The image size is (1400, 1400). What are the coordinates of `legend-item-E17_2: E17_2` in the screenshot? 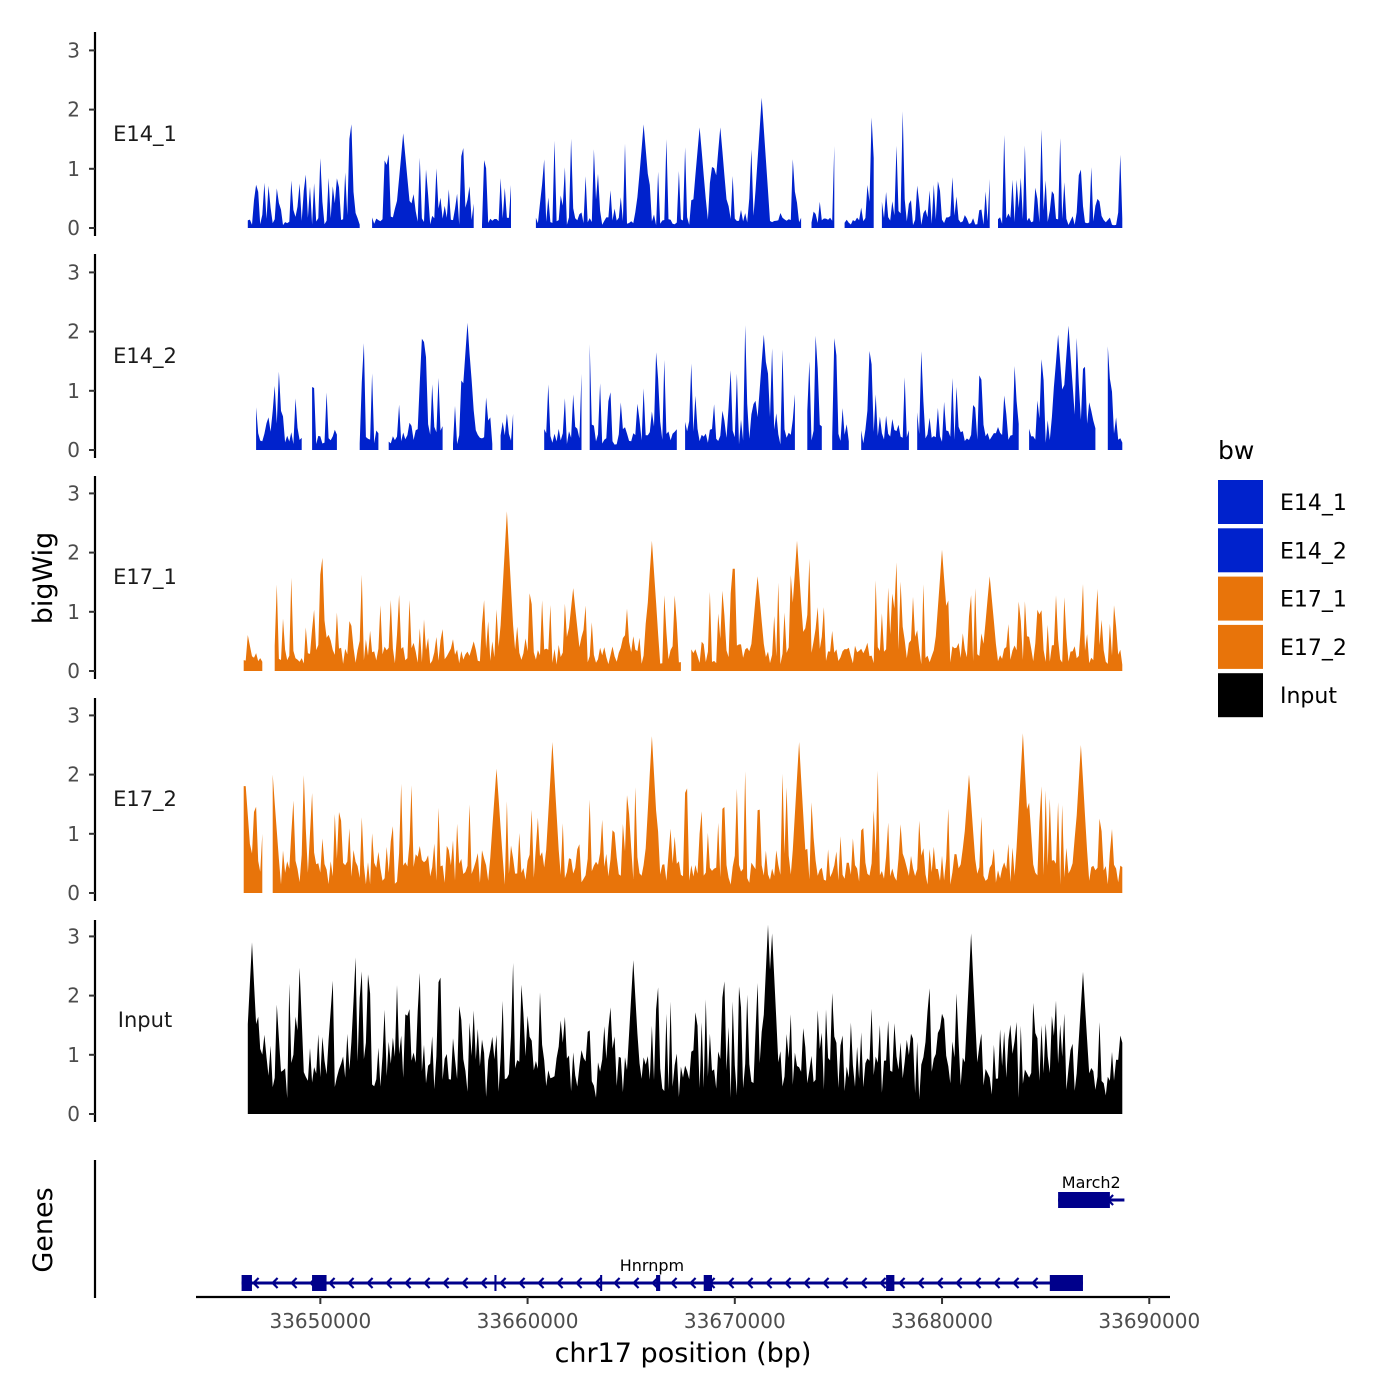 It's located at (1282, 646).